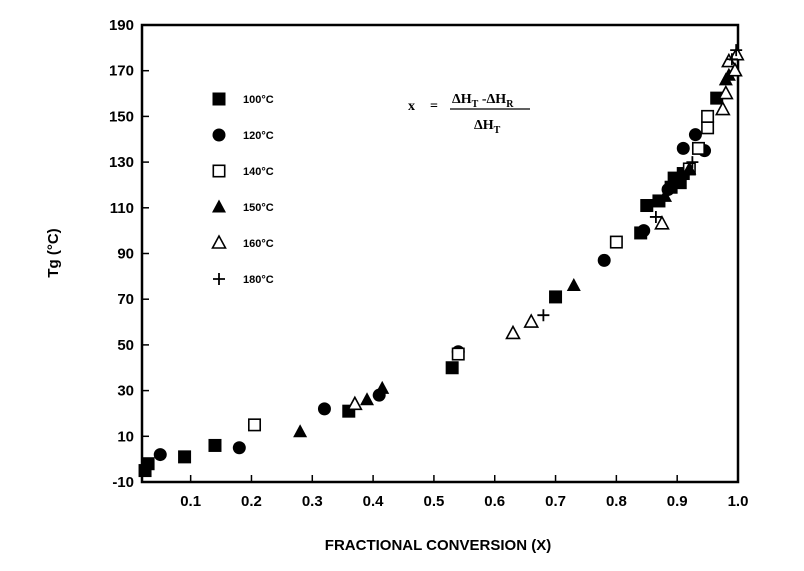  What do you see at coordinates (125, 254) in the screenshot?
I see `y-tick-label: 90` at bounding box center [125, 254].